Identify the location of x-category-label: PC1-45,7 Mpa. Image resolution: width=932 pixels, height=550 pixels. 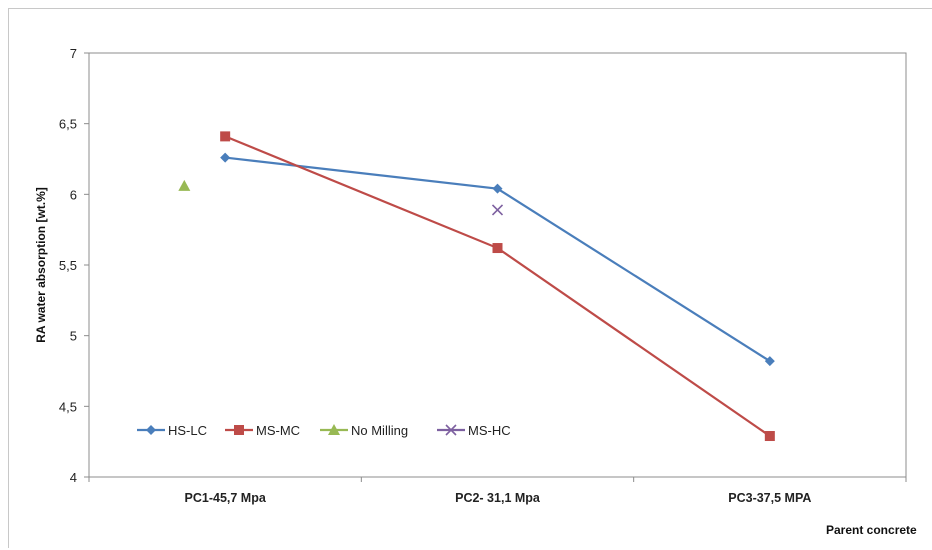
(226, 498).